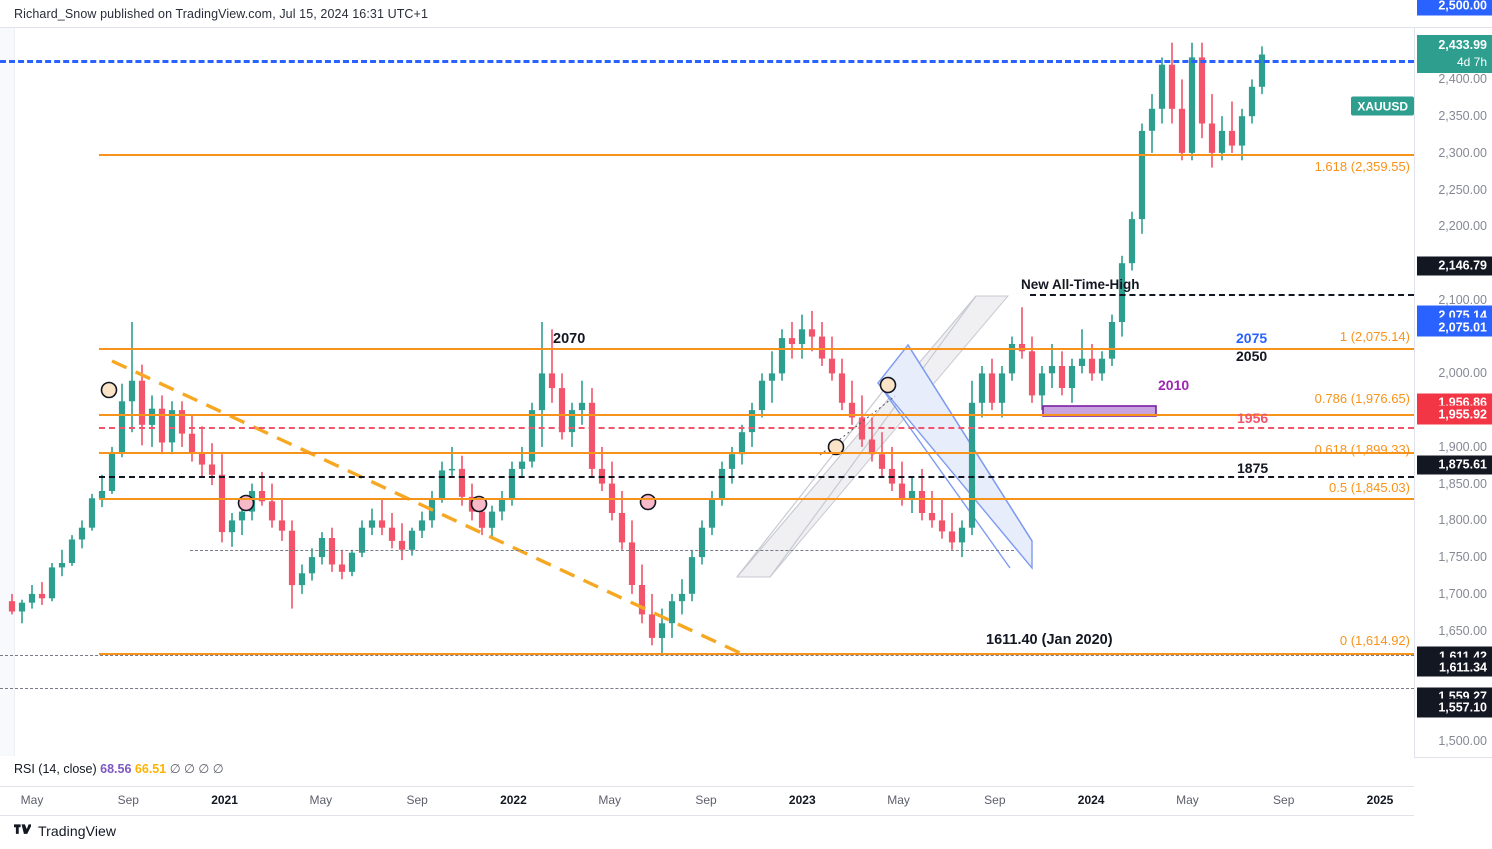  What do you see at coordinates (1362, 398) in the screenshot?
I see `fib-label-0786: 0.786 (1,976.65)` at bounding box center [1362, 398].